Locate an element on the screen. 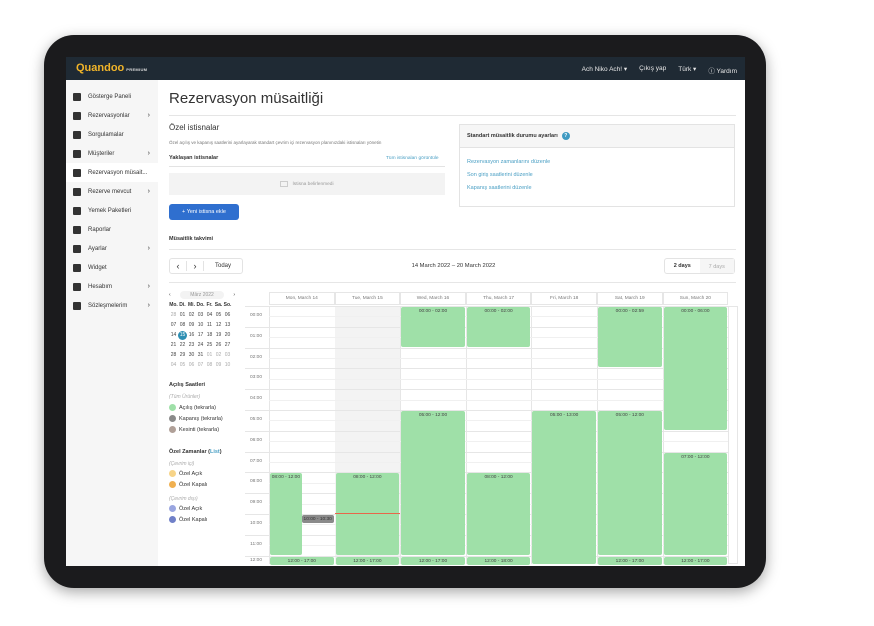  sidebar-item-7: Raporlar is located at coordinates (112, 229).